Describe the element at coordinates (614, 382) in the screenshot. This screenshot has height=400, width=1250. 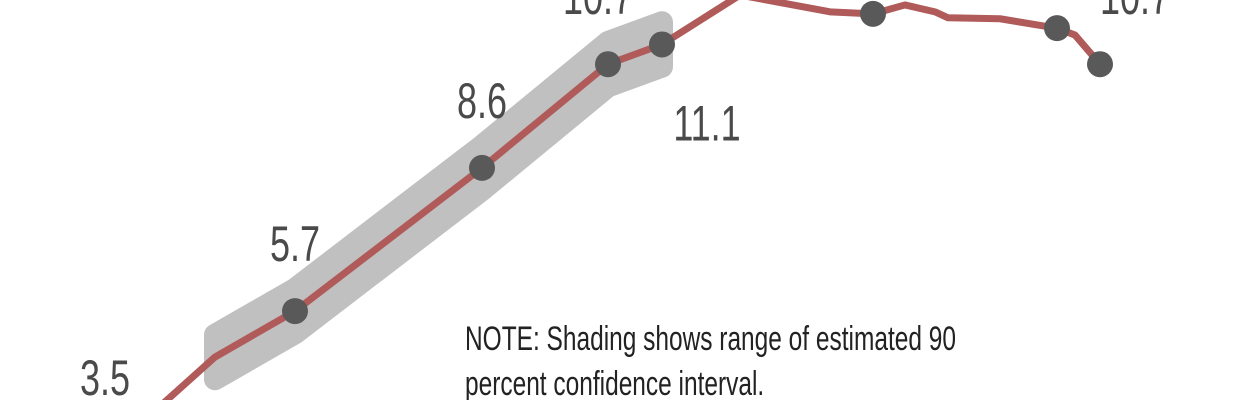
I see `note-line: percent confidence interval.` at that location.